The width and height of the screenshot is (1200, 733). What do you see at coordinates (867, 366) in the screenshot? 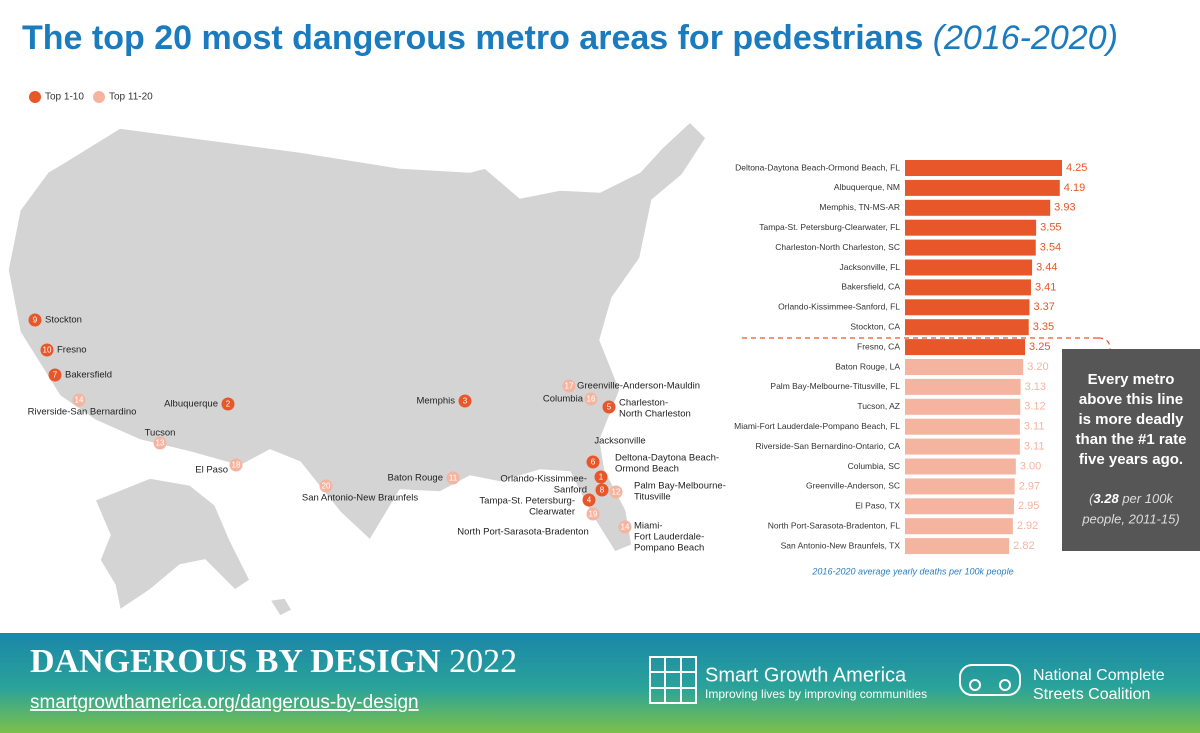
I see `category-label: Baton Rouge, LA` at bounding box center [867, 366].